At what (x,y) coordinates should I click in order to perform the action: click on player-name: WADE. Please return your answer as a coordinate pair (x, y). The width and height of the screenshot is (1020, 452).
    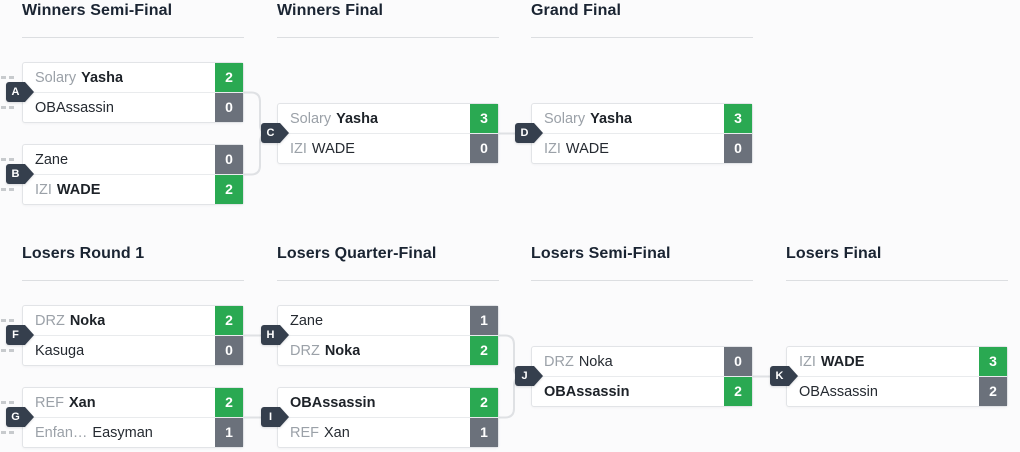
    Looking at the image, I should click on (333, 148).